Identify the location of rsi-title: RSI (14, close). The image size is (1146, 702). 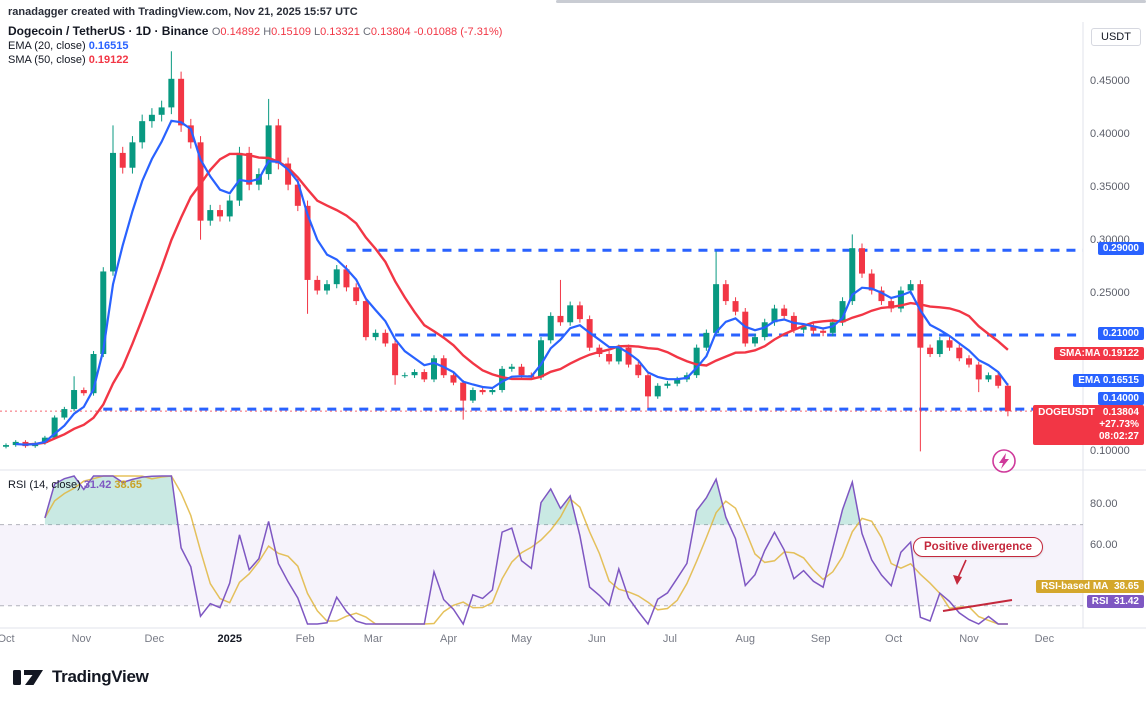
(44, 485).